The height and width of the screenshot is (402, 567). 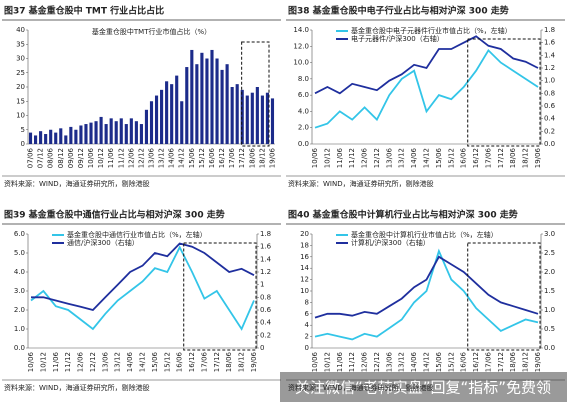 I want to click on y-tick-label: 4, so click(x=307, y=325).